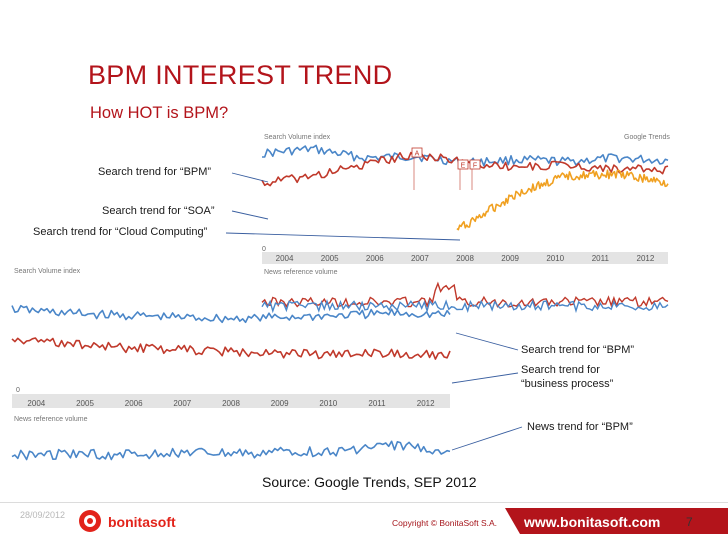 Image resolution: width=728 pixels, height=546 pixels. I want to click on source-note: Source: Google Trends, SEP 2012, so click(369, 482).